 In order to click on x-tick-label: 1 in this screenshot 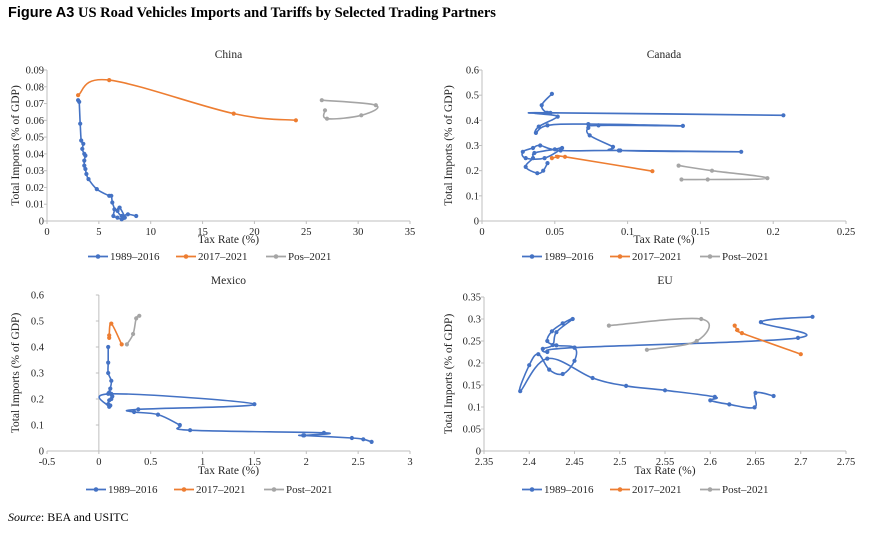, I will do `click(202, 462)`.